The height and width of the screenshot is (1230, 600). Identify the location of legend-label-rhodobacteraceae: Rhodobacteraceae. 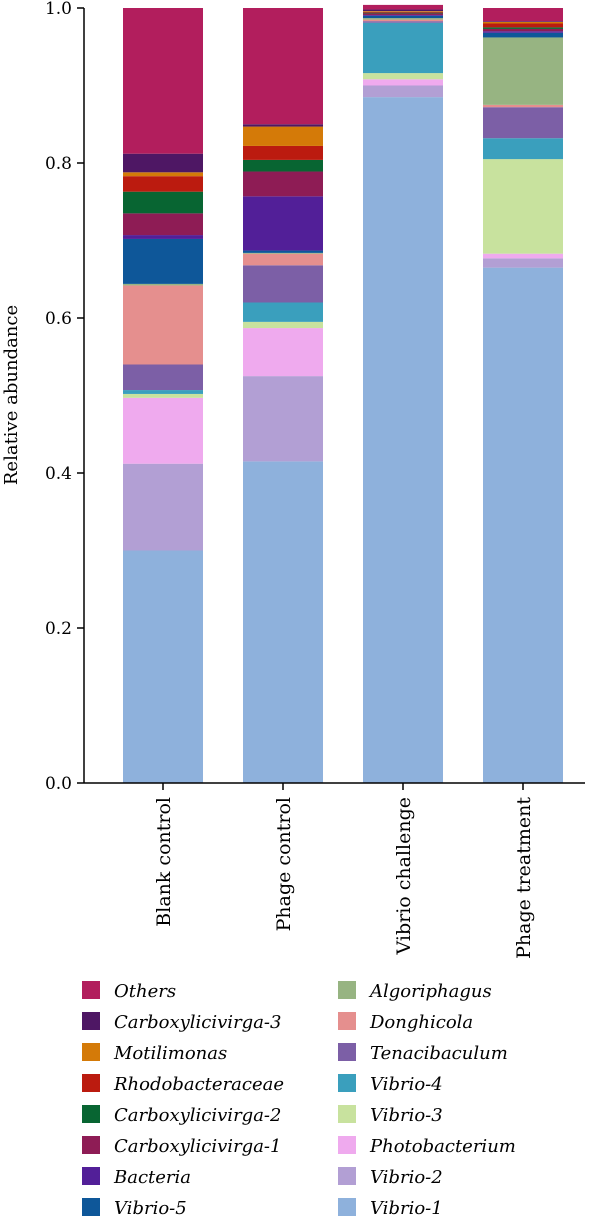
(198, 1084).